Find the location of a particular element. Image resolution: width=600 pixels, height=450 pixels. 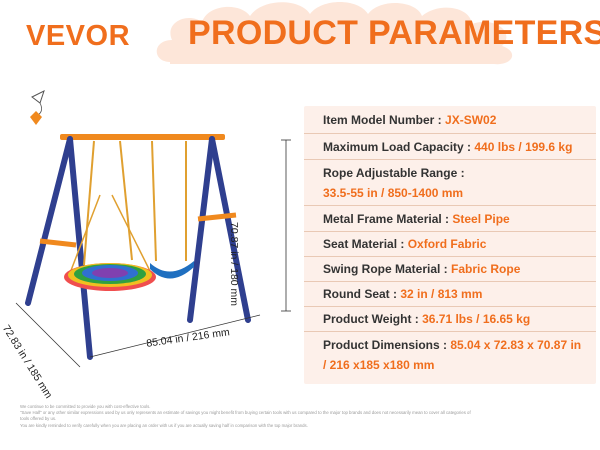

page-title: PRODUCT PARAMETERS is located at coordinates (394, 33).